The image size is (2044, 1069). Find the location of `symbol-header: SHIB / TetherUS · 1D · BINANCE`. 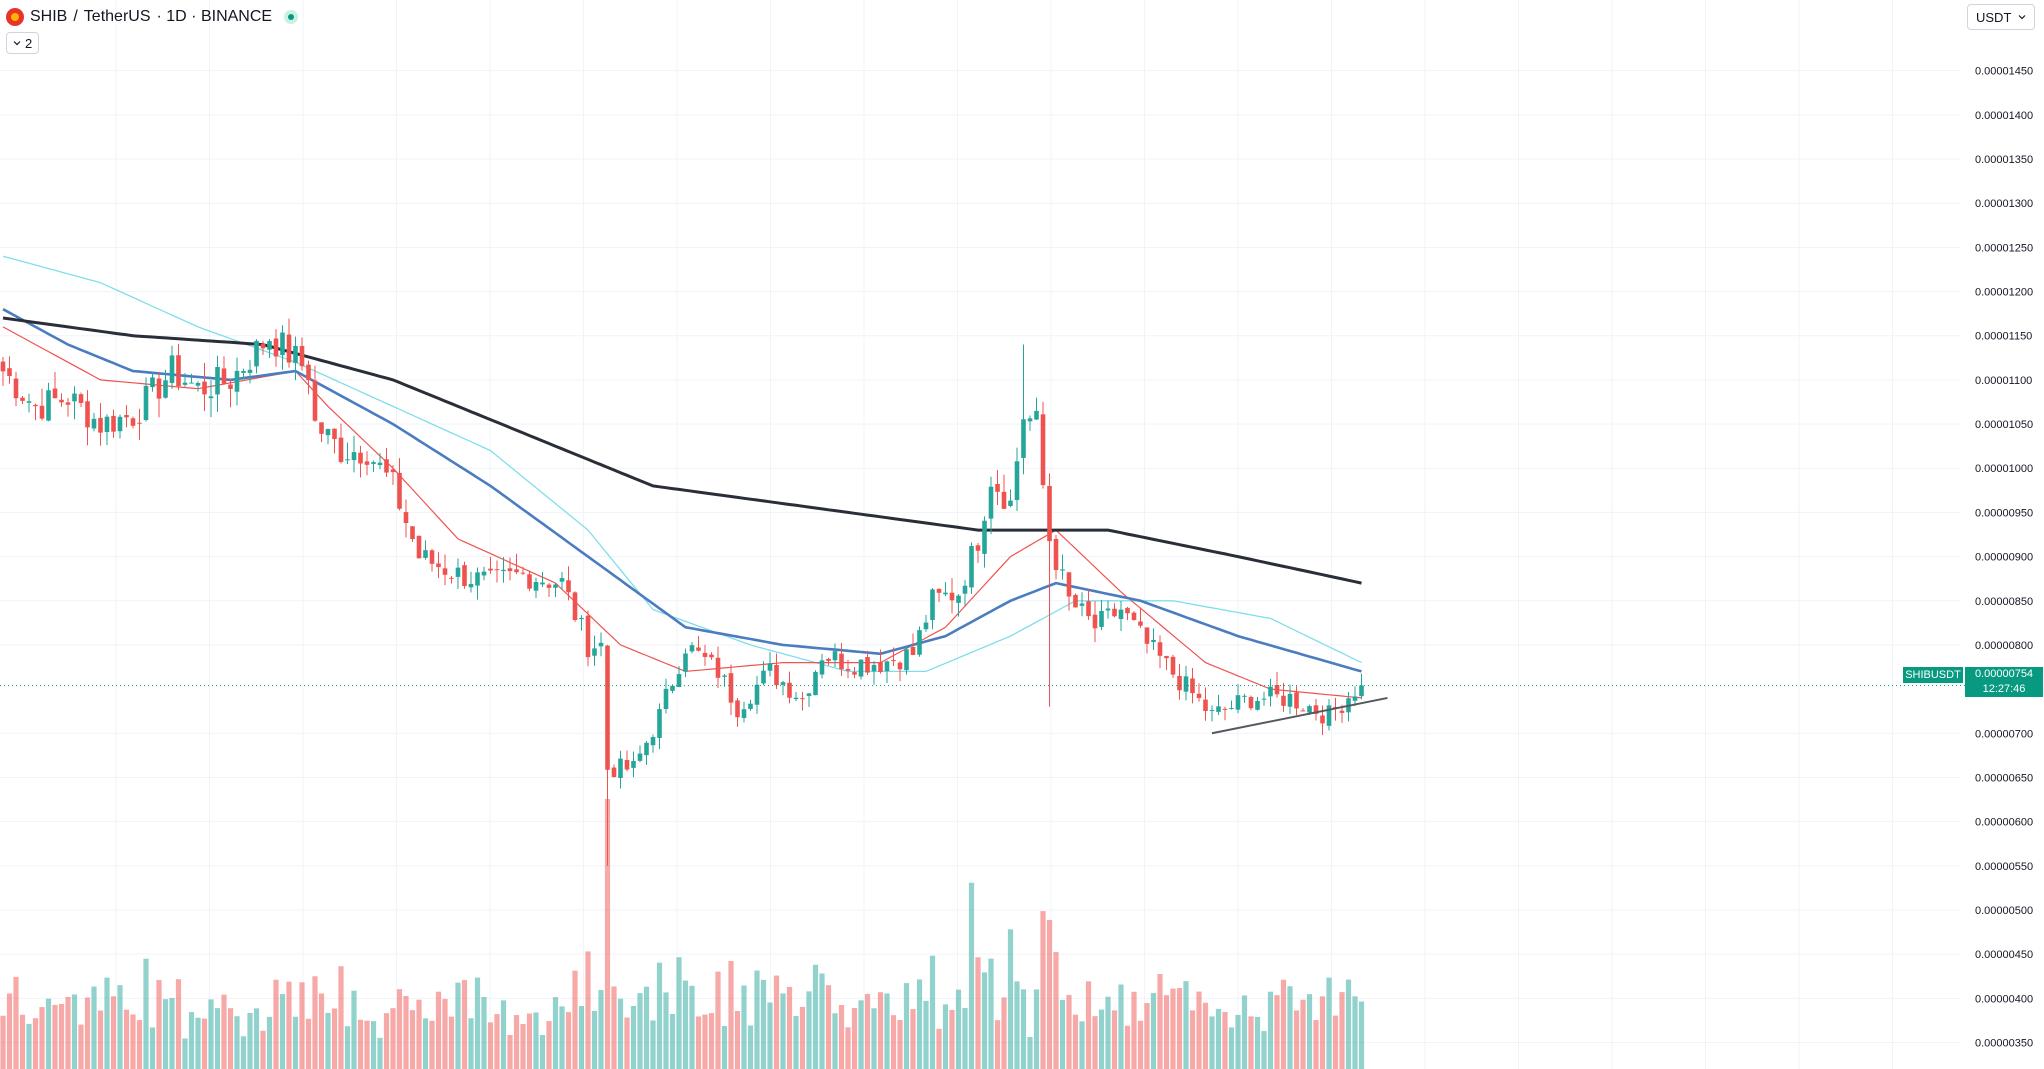

symbol-header: SHIB / TetherUS · 1D · BINANCE is located at coordinates (152, 17).